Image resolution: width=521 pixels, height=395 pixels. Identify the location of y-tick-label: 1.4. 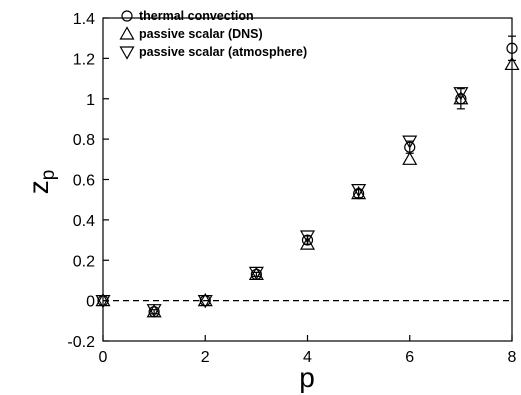
(84, 19).